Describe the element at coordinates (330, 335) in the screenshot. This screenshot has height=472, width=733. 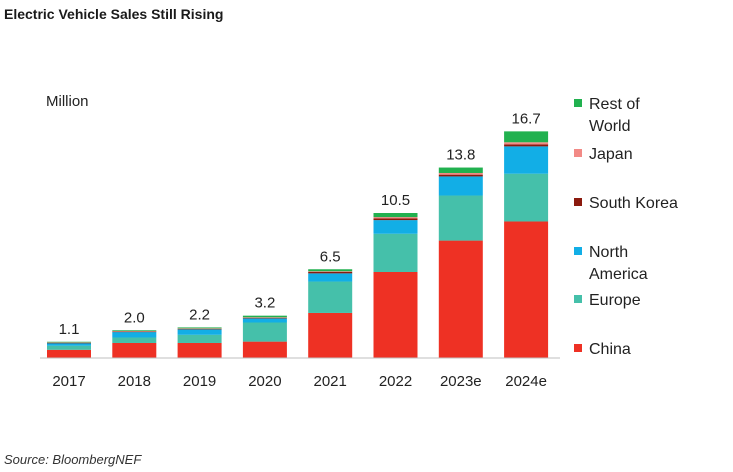
I see `bar-segment-2021-china` at that location.